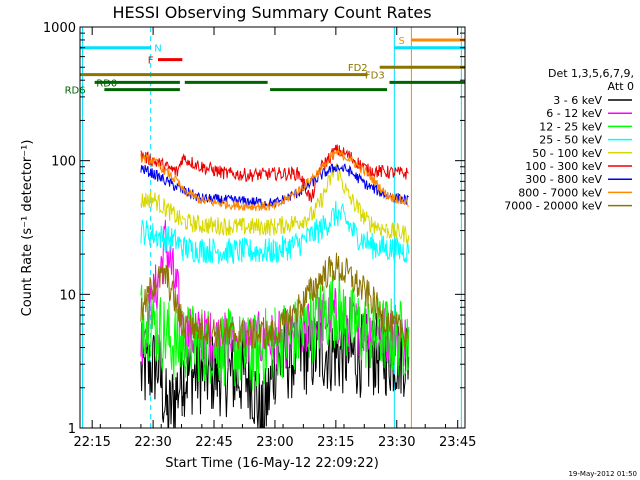  I want to click on x-tick-label-1: 22:30, so click(152, 442).